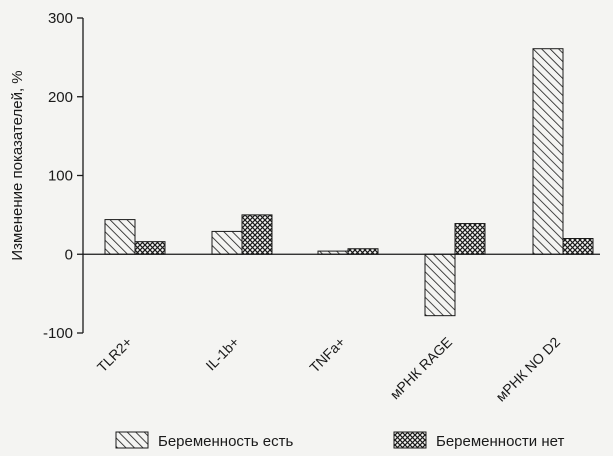  I want to click on y-tick-label: -100, so click(58, 333).